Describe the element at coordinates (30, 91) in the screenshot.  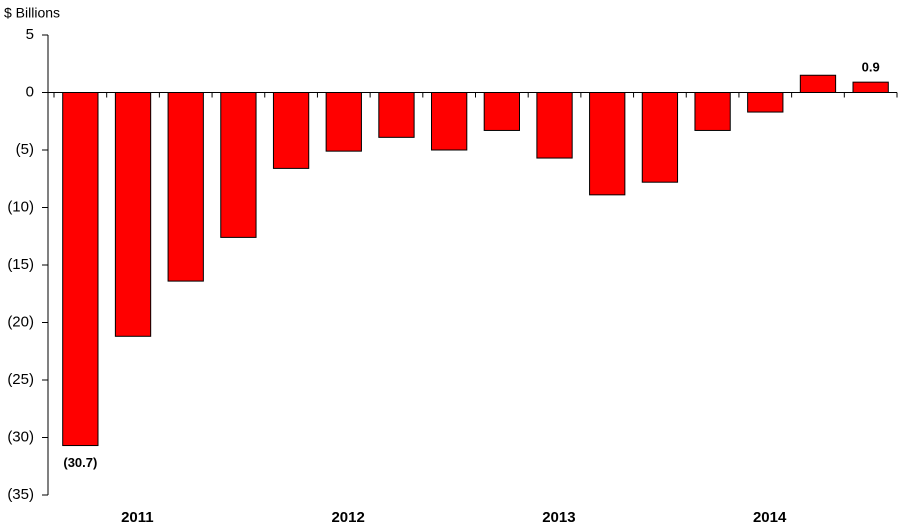
I see `y-tick-label: 0` at that location.